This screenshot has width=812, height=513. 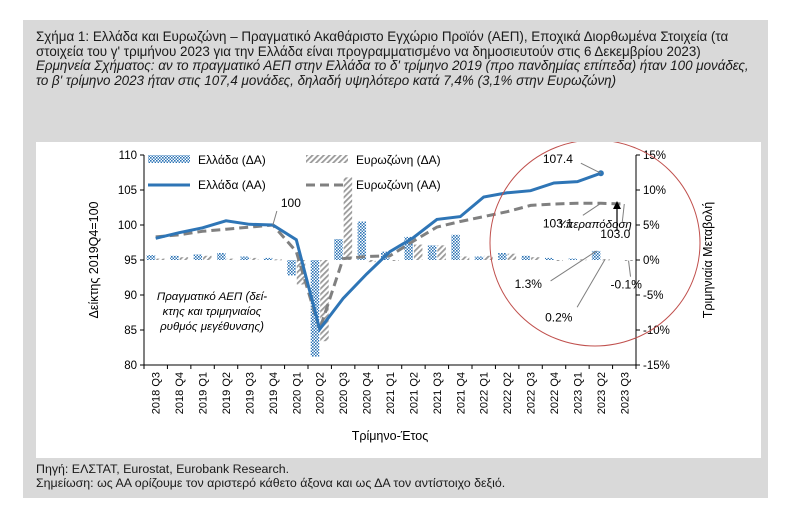 I want to click on x-tick-label: 2020 Q3, so click(x=344, y=393).